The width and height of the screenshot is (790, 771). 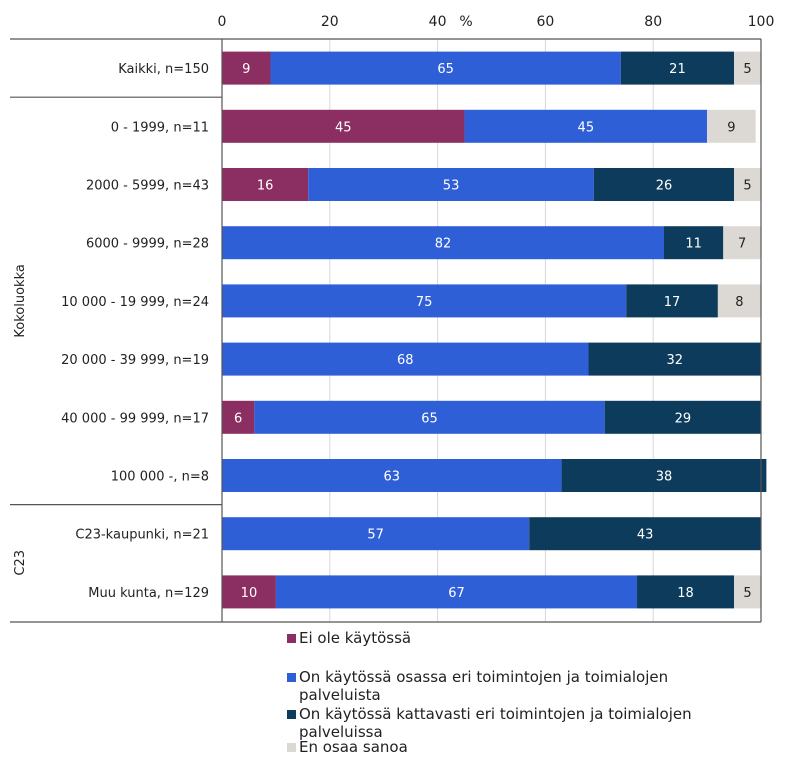 I want to click on row-label: 0 - 1999, n=11, so click(x=160, y=127).